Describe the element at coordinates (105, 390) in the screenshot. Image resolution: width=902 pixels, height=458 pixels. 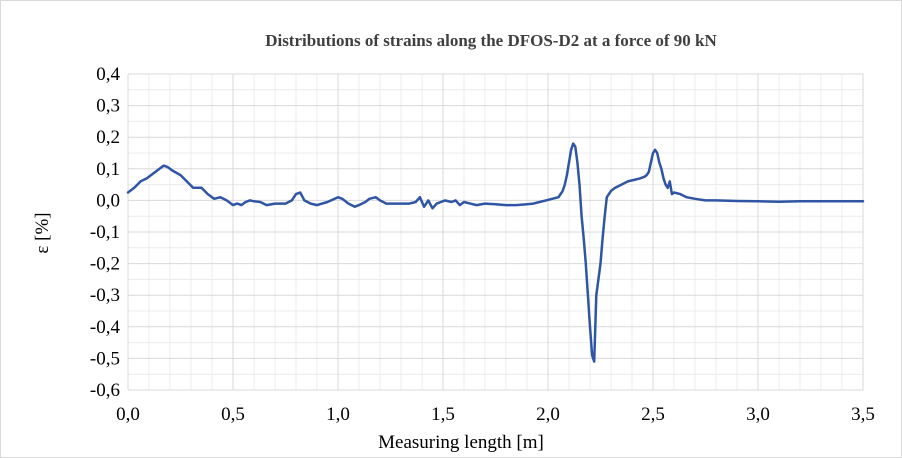
I see `y-tick-label: -0,6` at that location.